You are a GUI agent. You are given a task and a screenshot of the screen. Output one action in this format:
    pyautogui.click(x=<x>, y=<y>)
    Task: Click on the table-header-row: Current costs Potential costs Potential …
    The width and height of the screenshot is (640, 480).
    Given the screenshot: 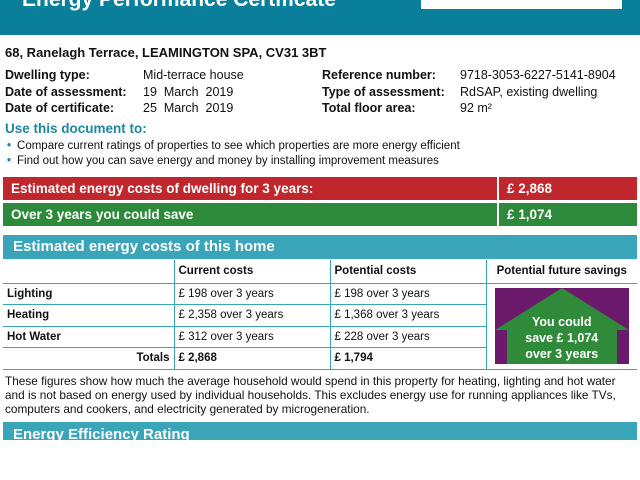 What is the action you would take?
    pyautogui.click(x=320, y=272)
    